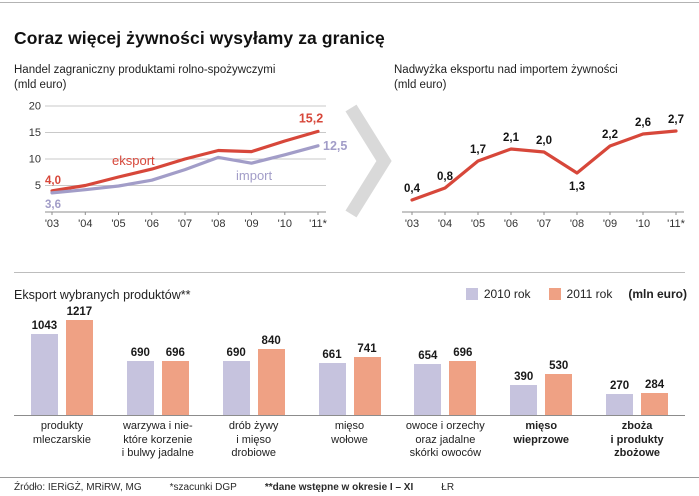 This screenshot has height=496, width=699. Describe the element at coordinates (62, 359) in the screenshot. I see `bar-group: 1043 1217` at that location.